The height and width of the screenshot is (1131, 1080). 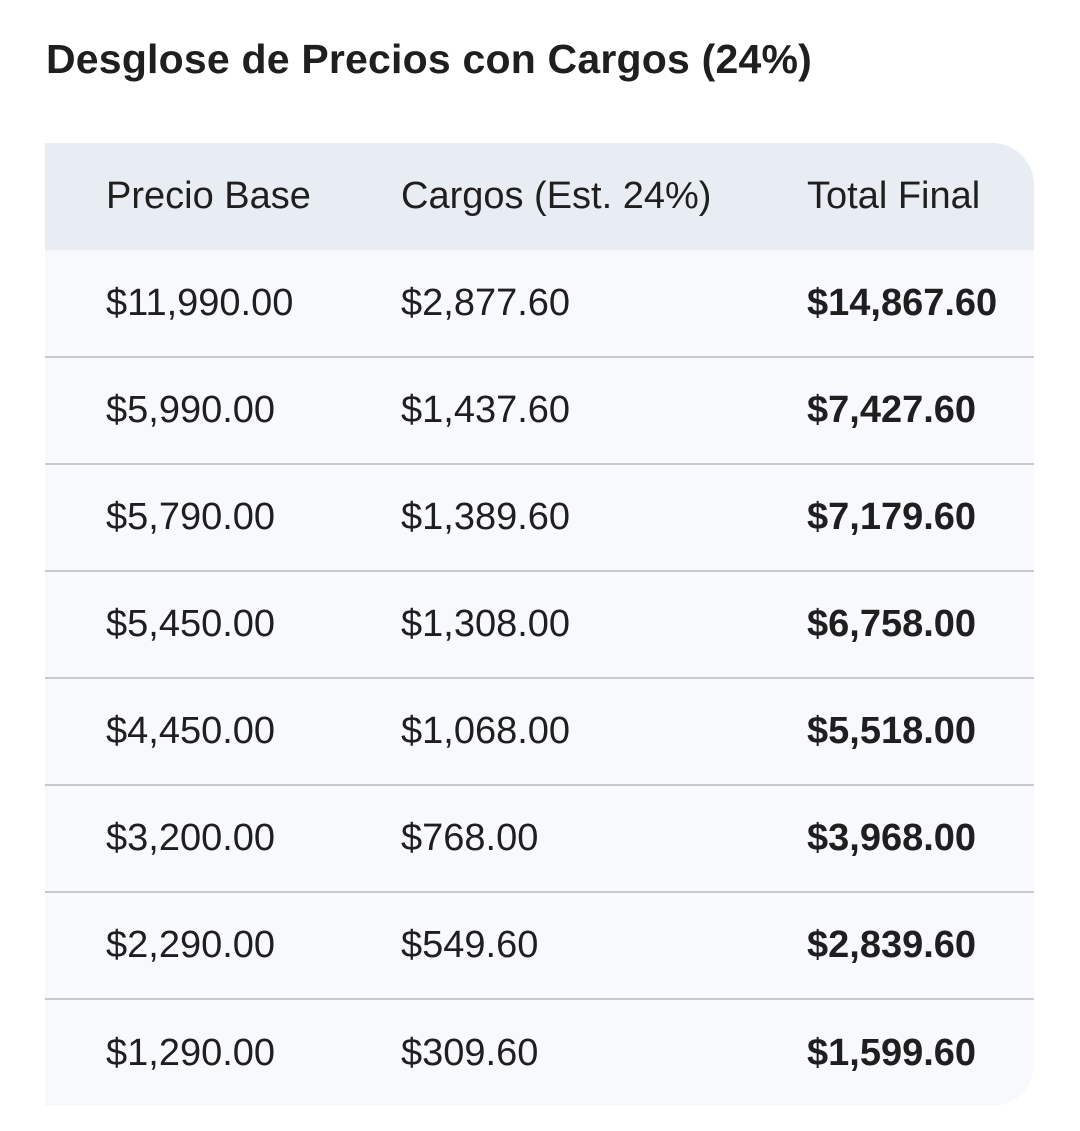 I want to click on table-row: $11,990.00 $2,877.60 $14,867.60, so click(x=539, y=303).